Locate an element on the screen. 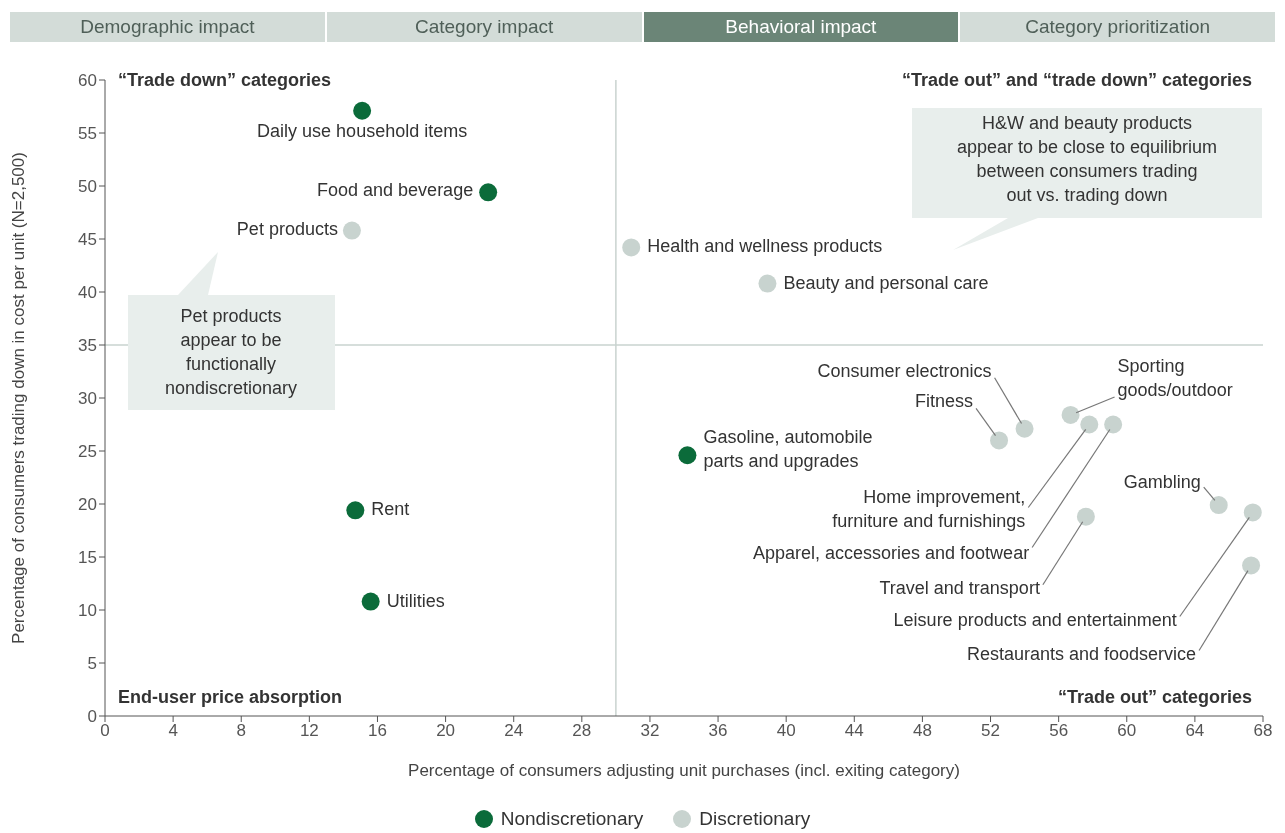 Image resolution: width=1285 pixels, height=833 pixels. text: Behavioral impact is located at coordinates (801, 27).